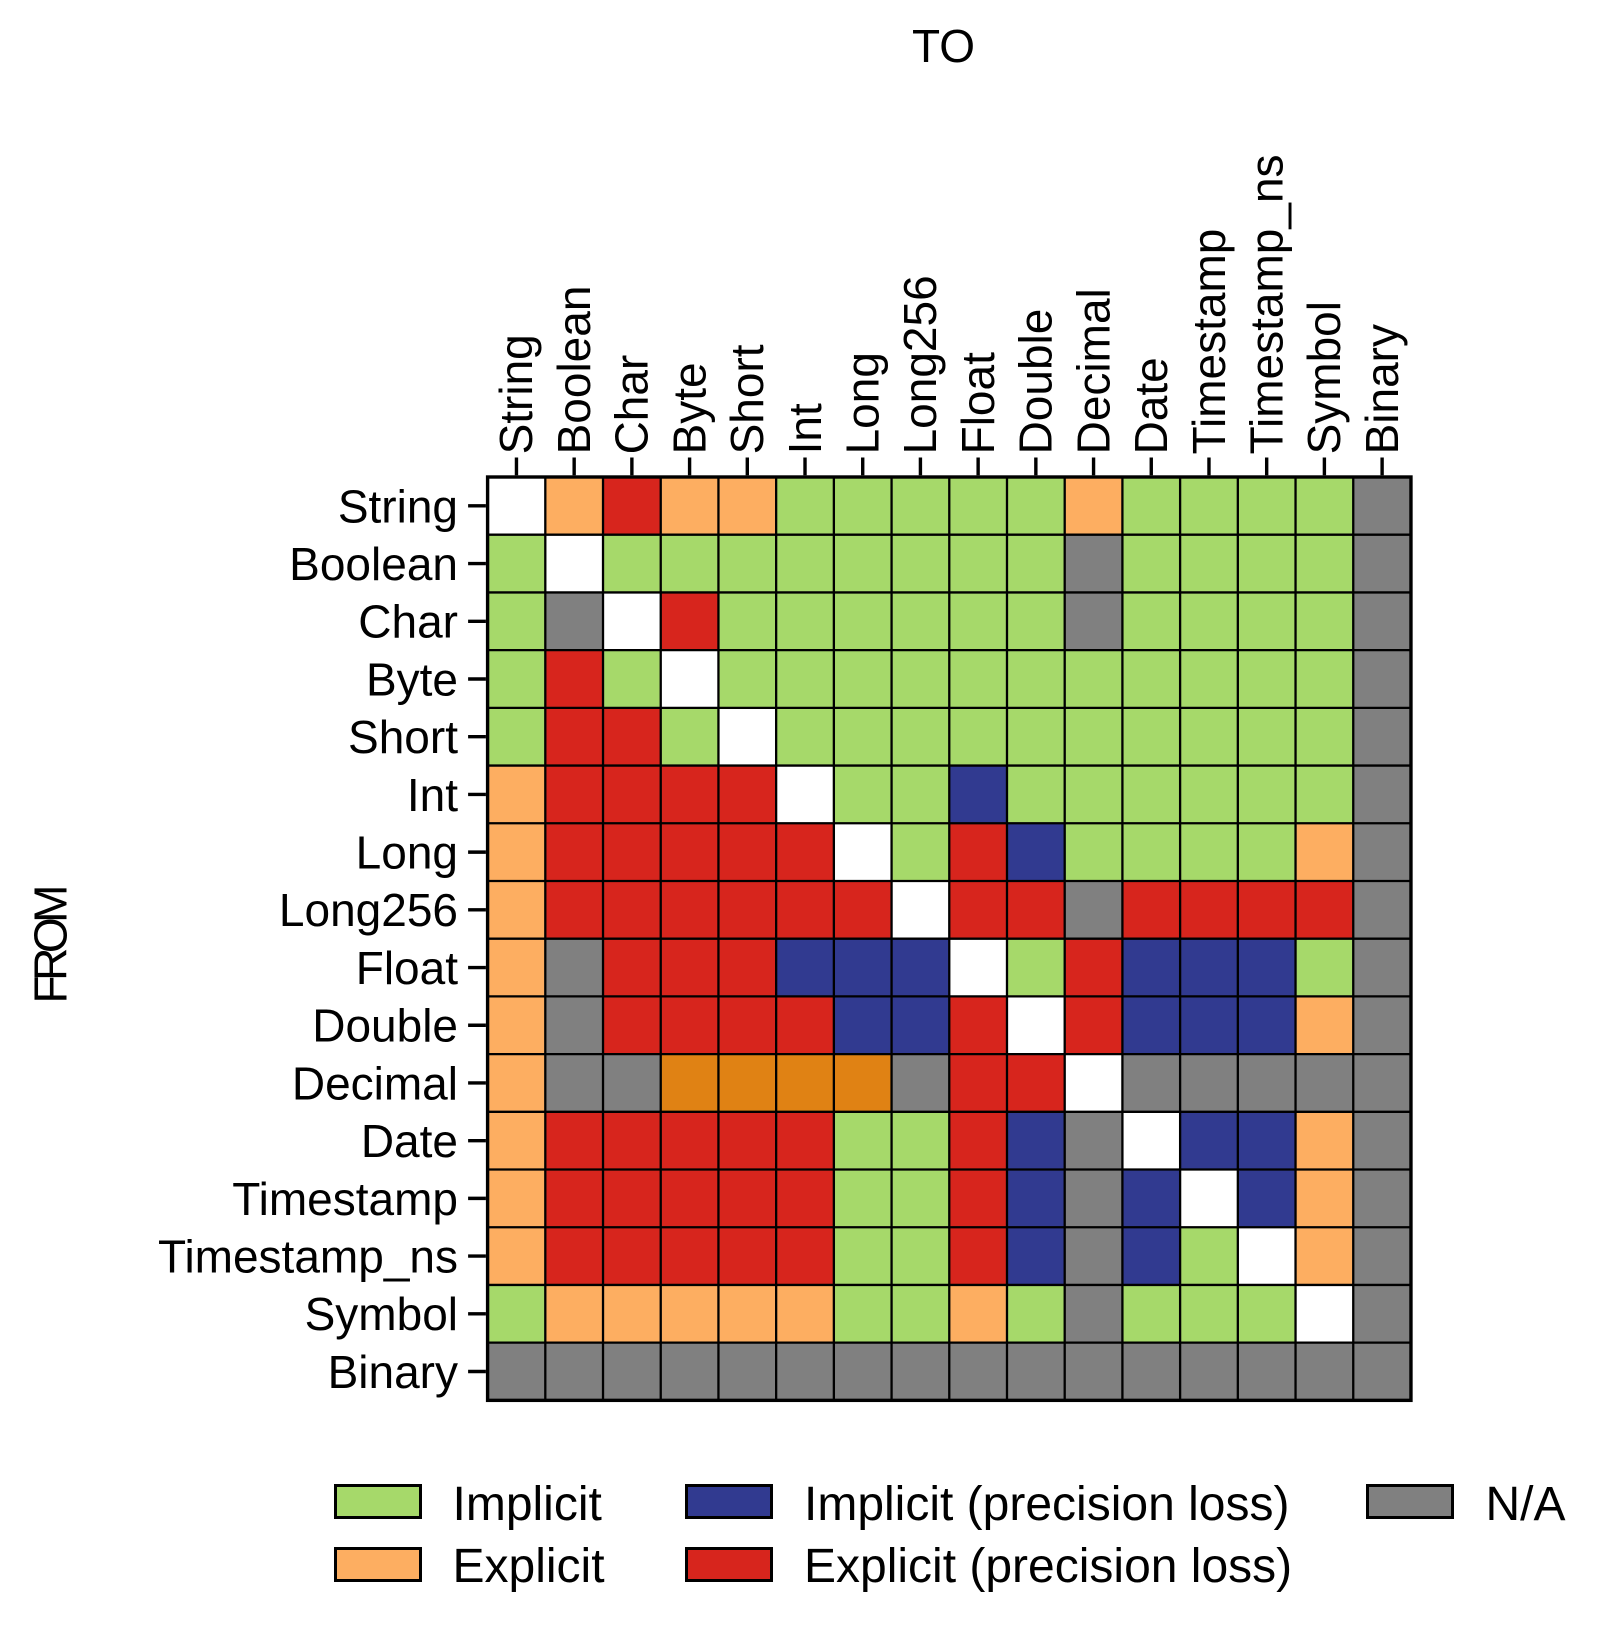  I want to click on svg-text: FROM, so click(51, 944).